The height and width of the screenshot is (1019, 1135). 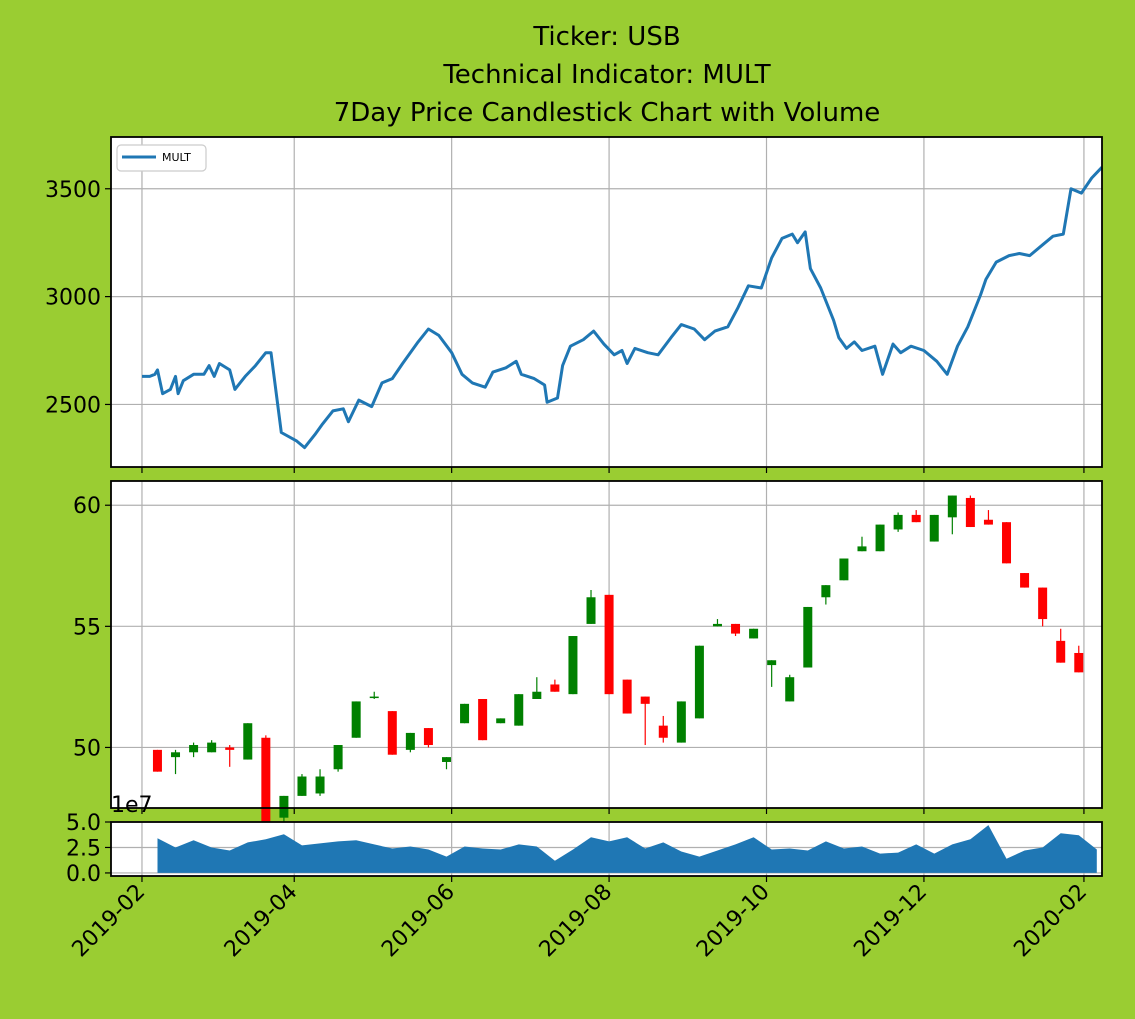 What do you see at coordinates (627, 849) in the screenshot?
I see `volume-area` at bounding box center [627, 849].